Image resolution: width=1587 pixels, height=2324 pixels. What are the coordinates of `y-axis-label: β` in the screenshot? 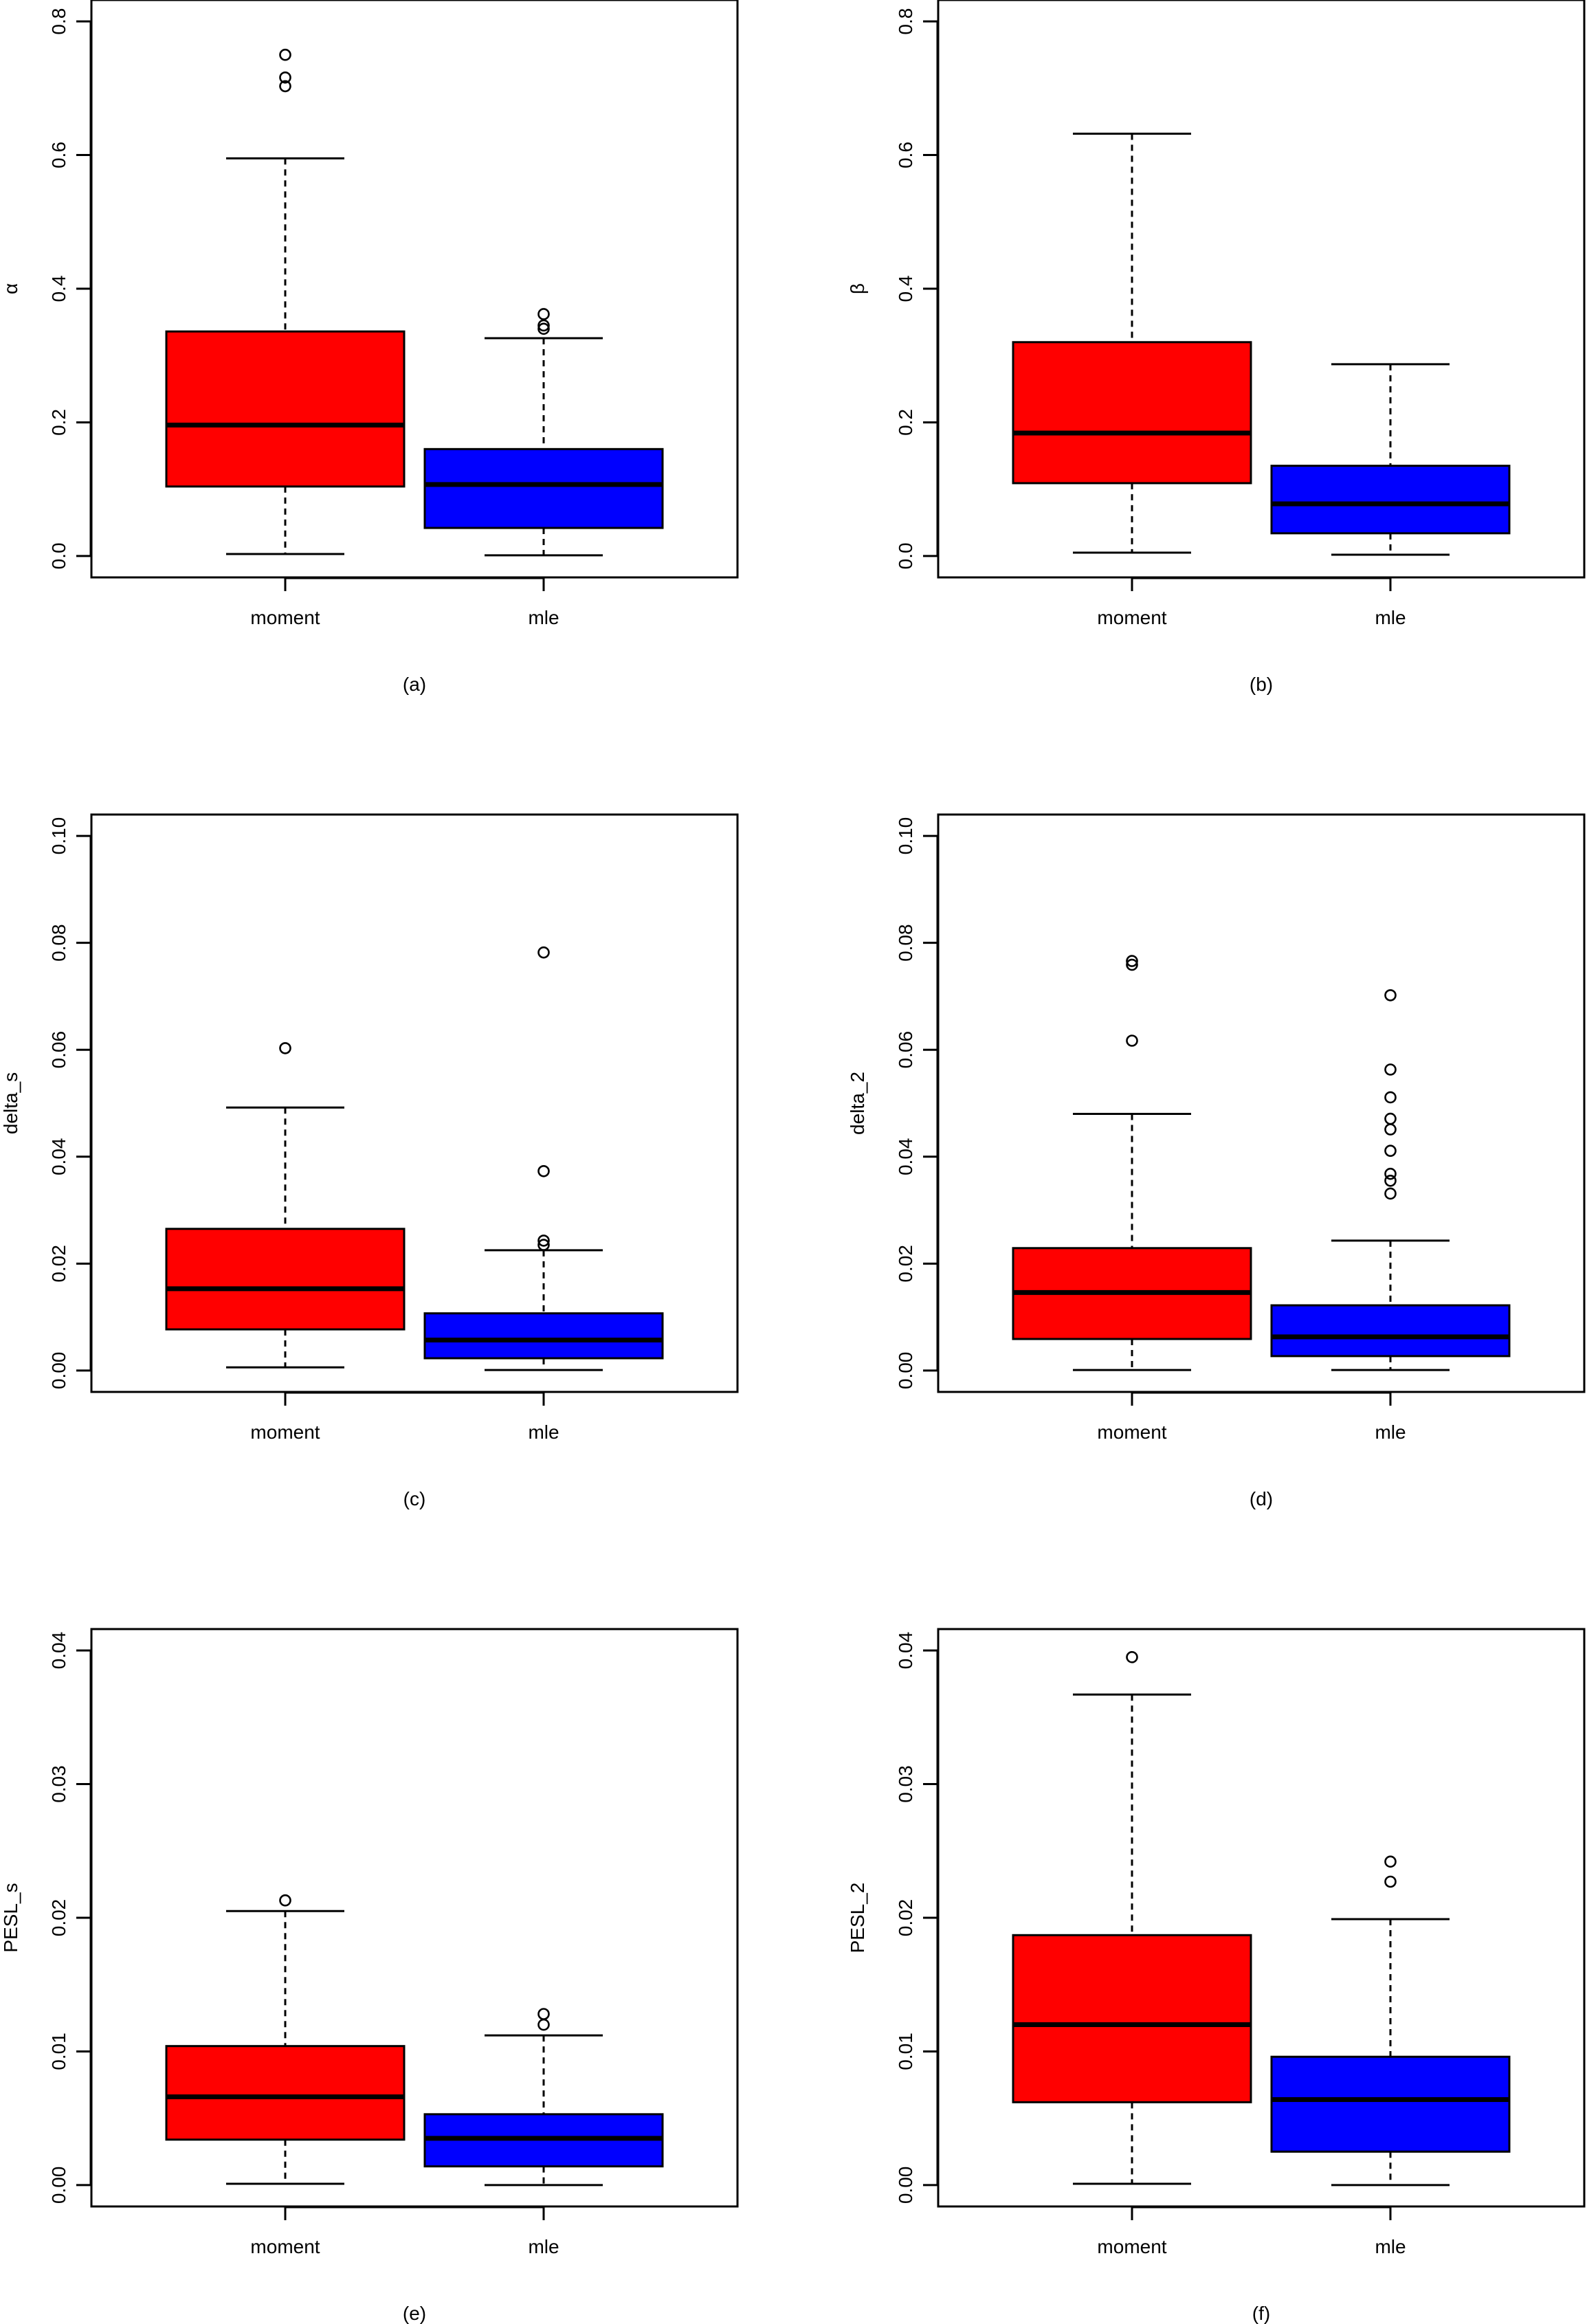 It's located at (857, 289).